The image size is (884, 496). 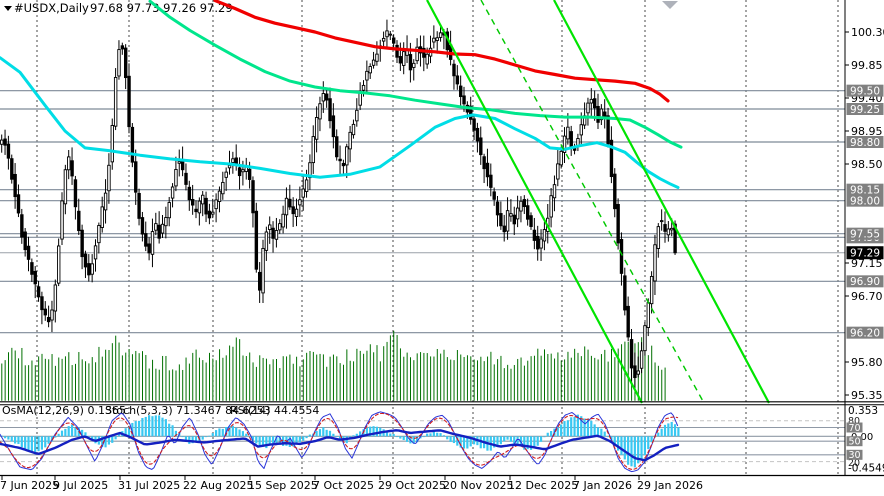 What do you see at coordinates (865, 254) in the screenshot?
I see `price-axis-label: 97.29` at bounding box center [865, 254].